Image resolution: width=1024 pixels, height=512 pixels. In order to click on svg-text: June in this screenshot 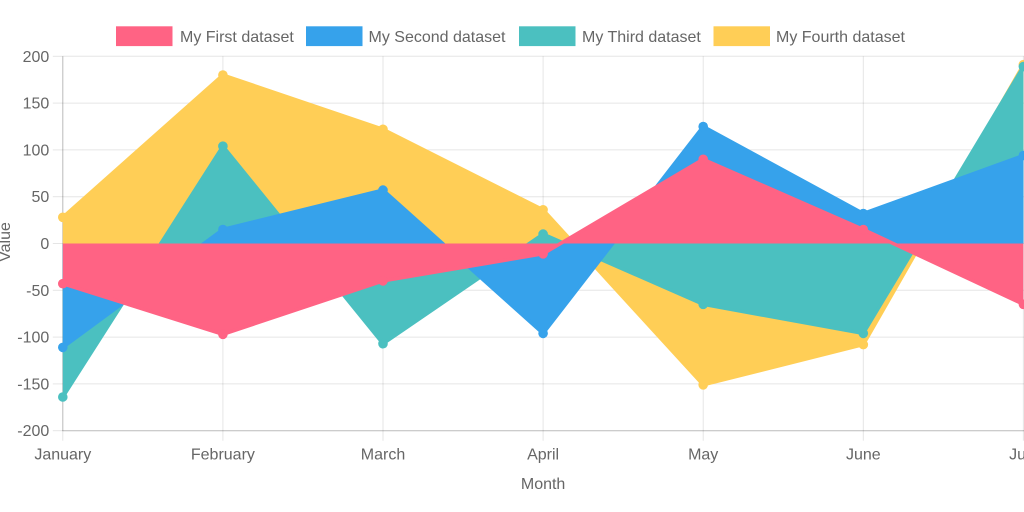, I will do `click(863, 455)`.